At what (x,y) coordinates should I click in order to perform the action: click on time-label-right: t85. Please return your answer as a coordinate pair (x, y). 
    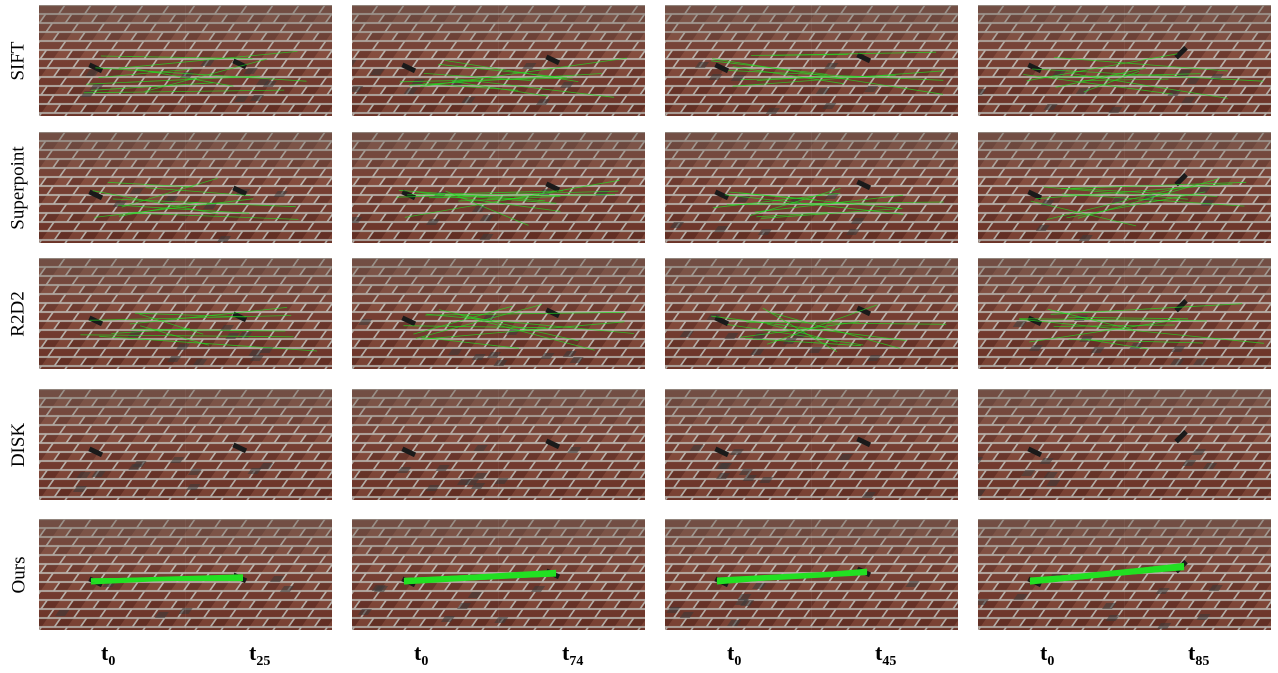
    Looking at the image, I should click on (1198, 655).